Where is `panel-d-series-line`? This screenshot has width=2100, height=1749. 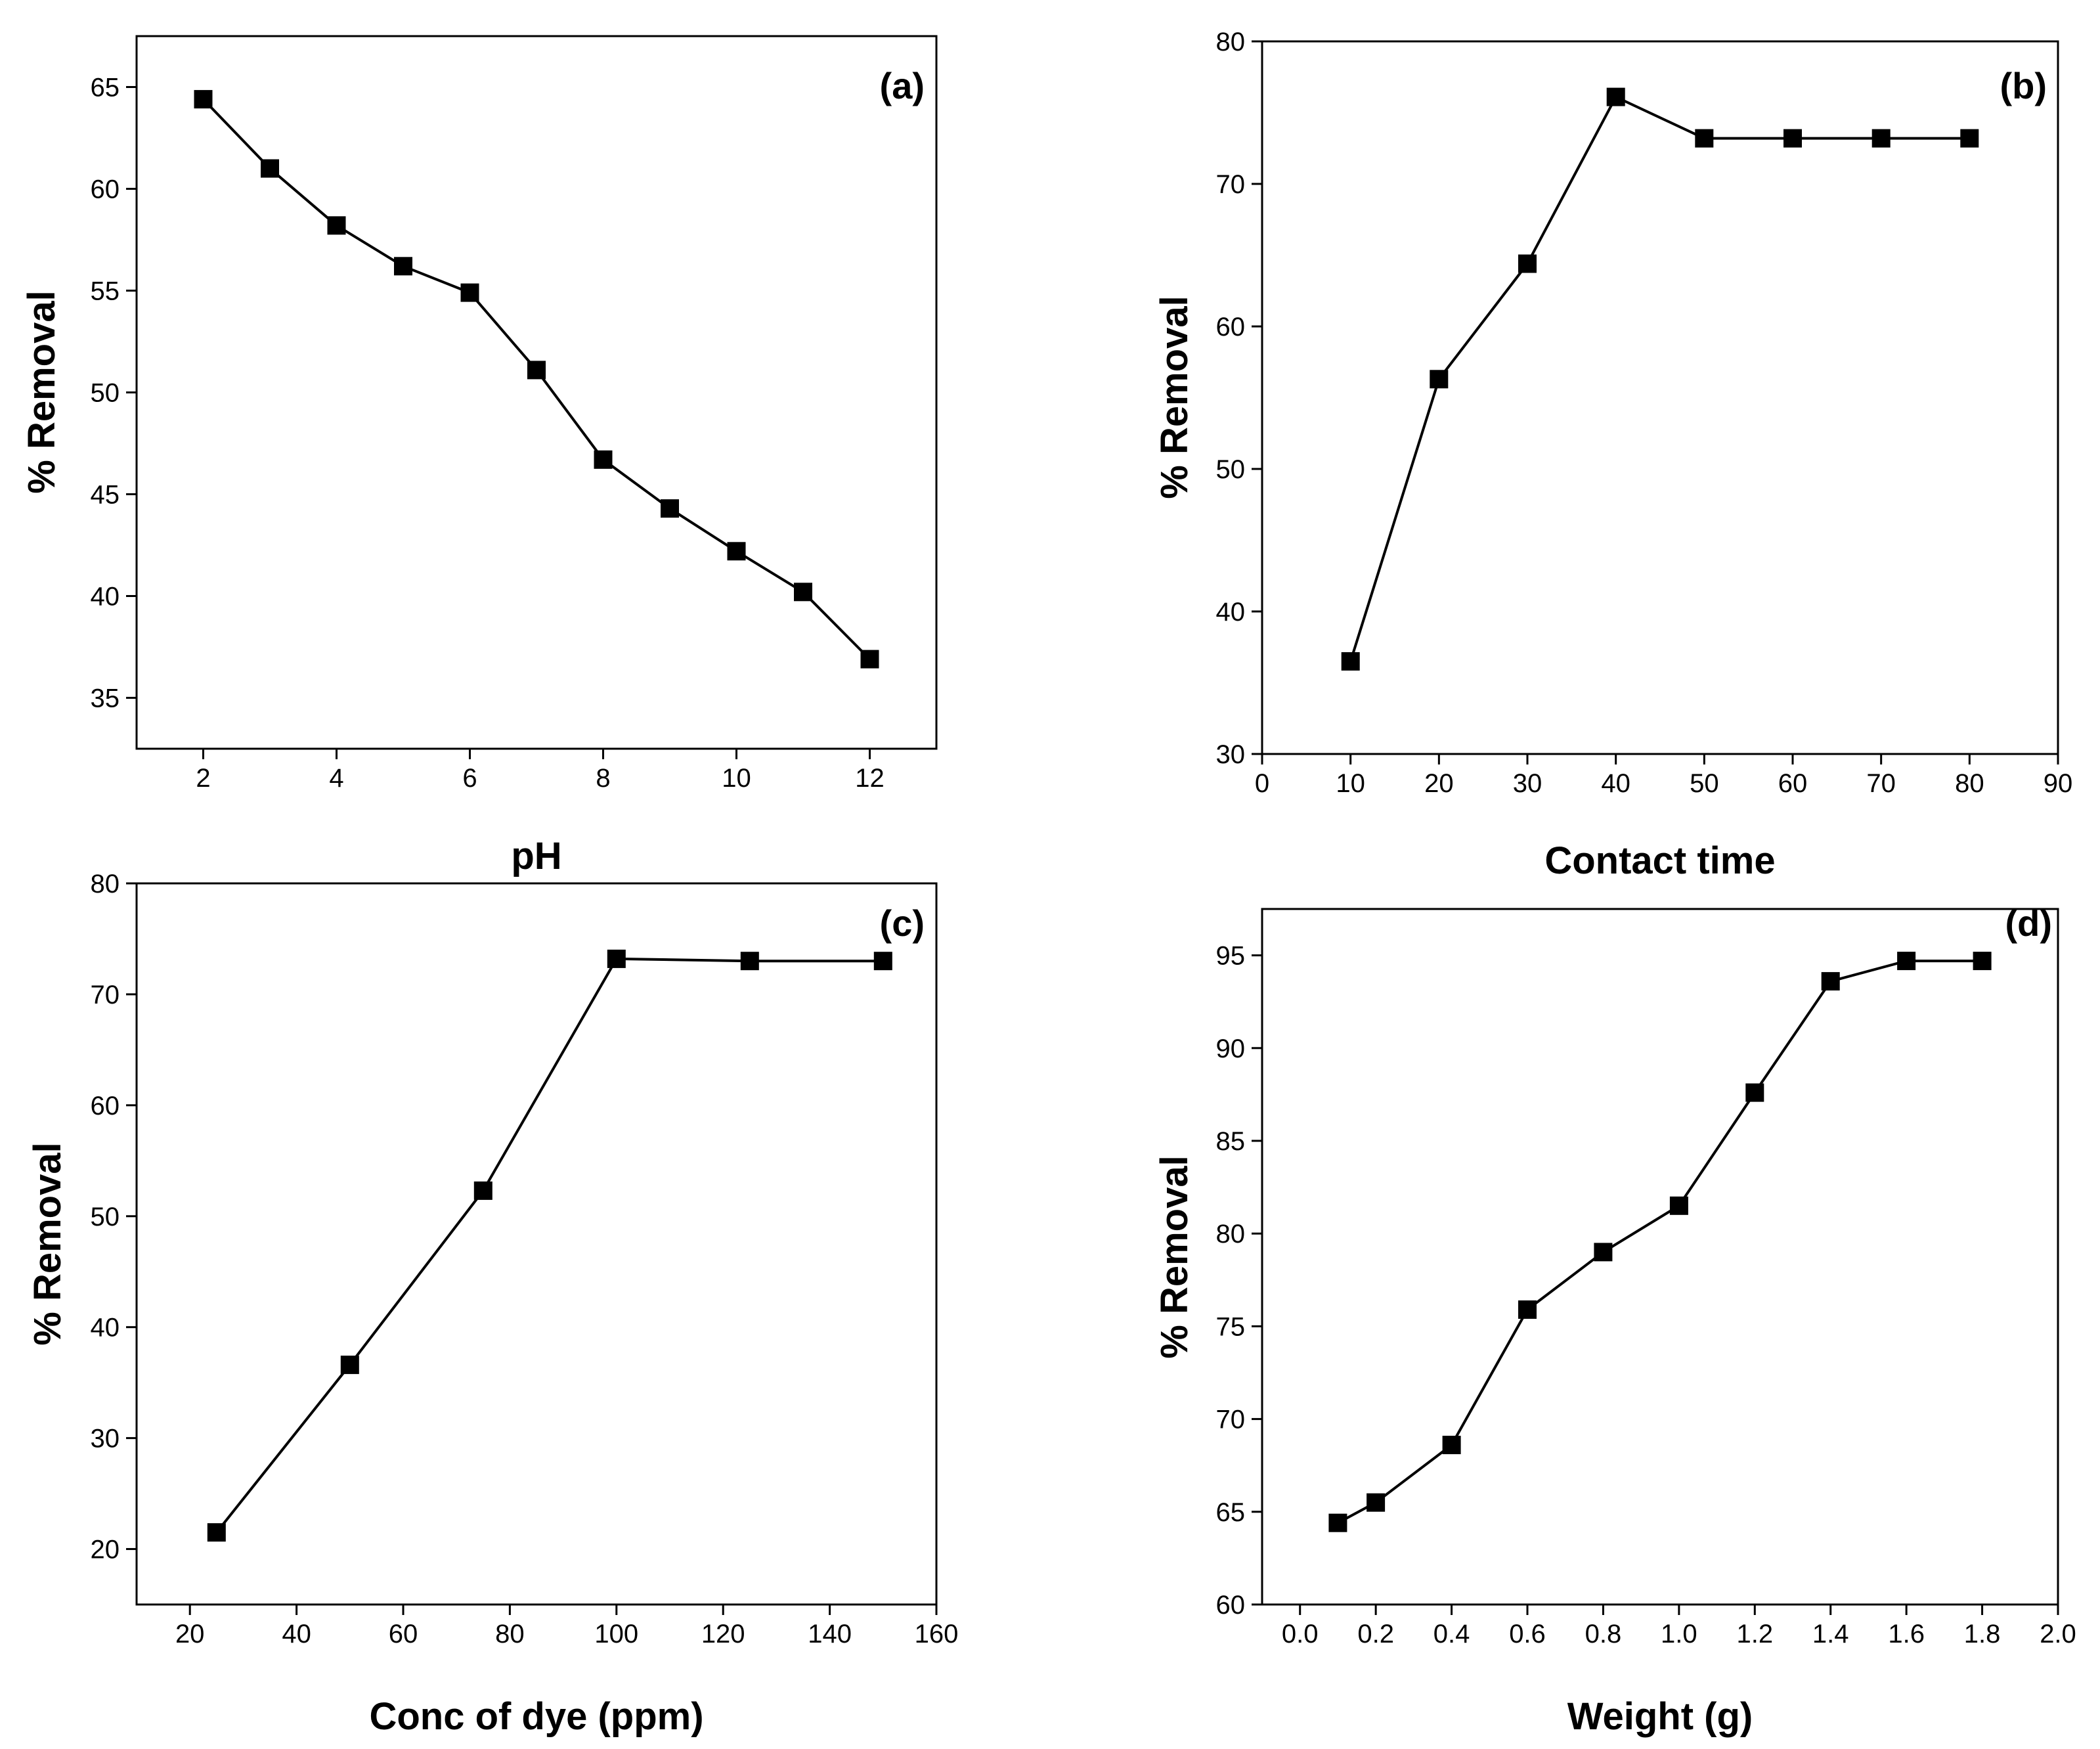 panel-d-series-line is located at coordinates (1659, 1242).